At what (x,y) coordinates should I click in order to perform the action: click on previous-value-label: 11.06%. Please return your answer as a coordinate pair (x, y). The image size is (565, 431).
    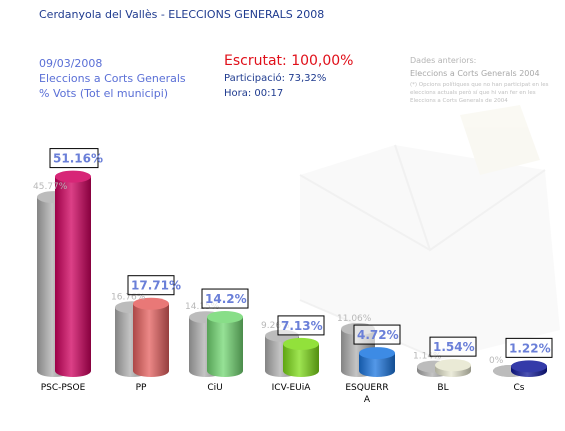
    Looking at the image, I should click on (354, 319).